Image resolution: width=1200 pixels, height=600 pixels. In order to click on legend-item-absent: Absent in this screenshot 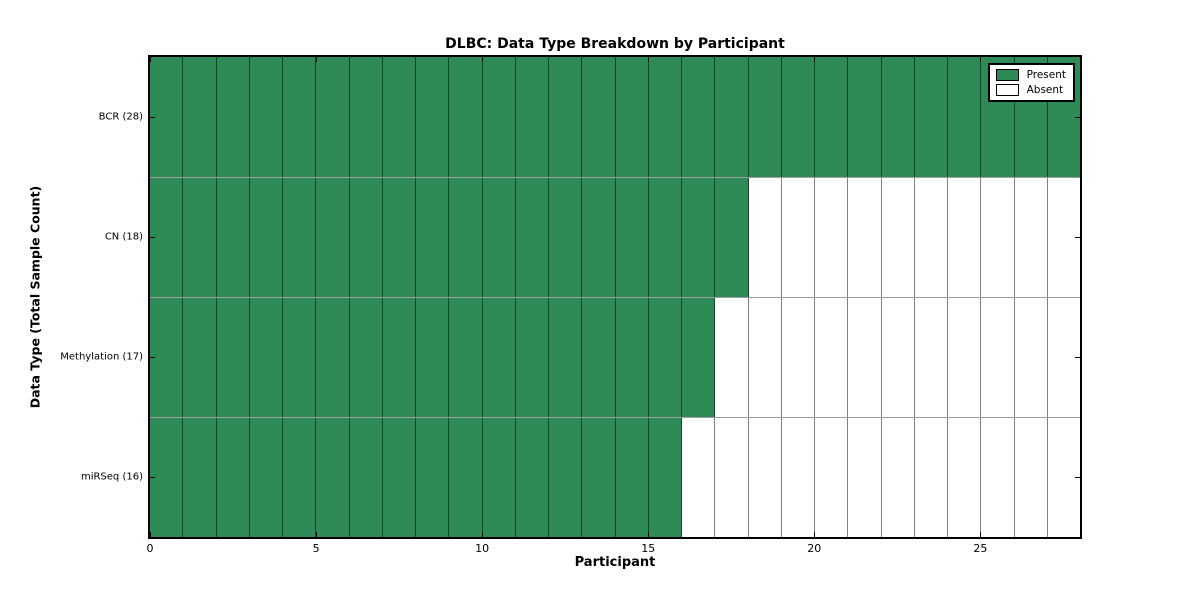, I will do `click(1030, 90)`.